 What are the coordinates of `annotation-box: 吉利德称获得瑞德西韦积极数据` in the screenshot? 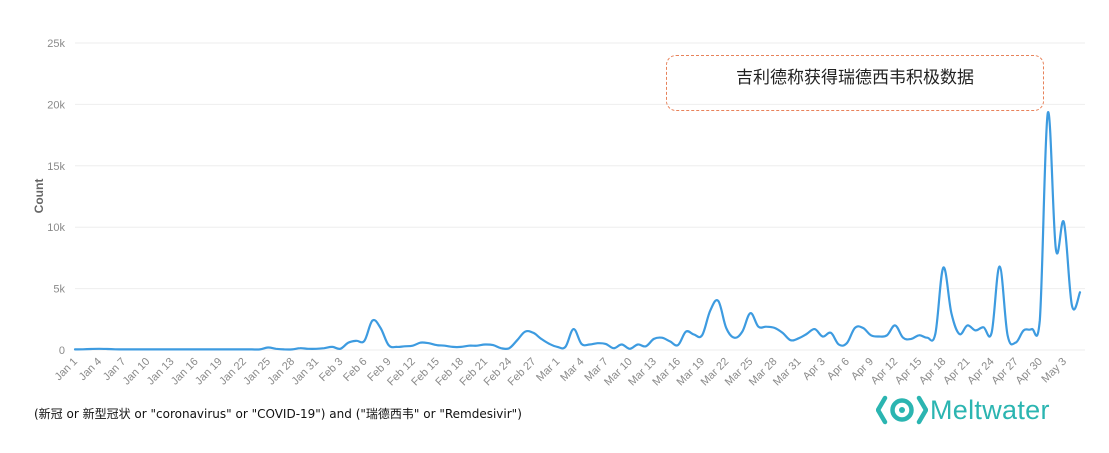 It's located at (855, 83).